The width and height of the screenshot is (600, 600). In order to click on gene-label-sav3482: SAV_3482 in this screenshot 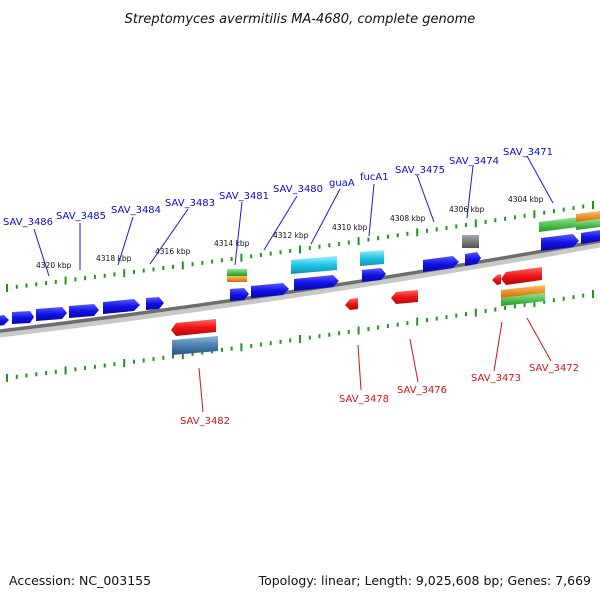, I will do `click(205, 421)`.